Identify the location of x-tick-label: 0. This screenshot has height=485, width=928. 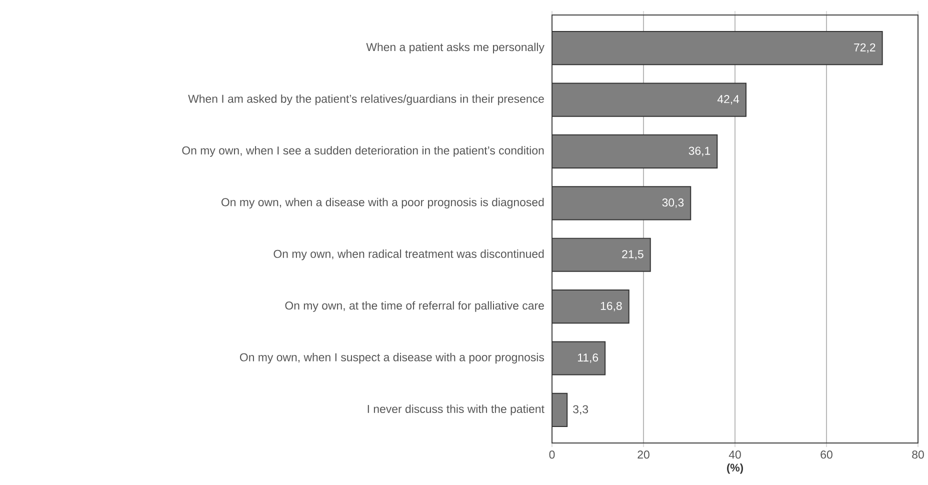
(552, 454).